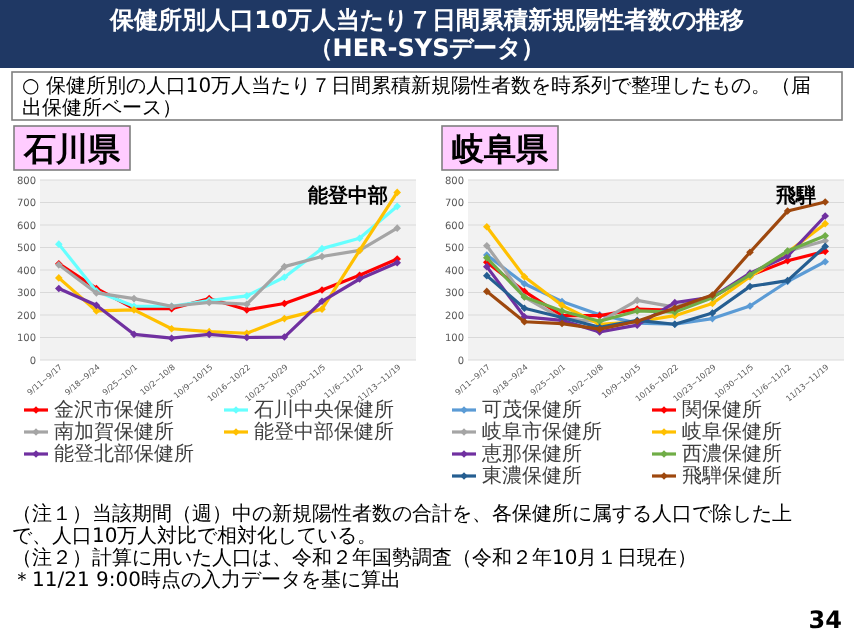 The width and height of the screenshot is (854, 640). Describe the element at coordinates (501, 149) in the screenshot. I see `chart-title: 岐阜県` at that location.